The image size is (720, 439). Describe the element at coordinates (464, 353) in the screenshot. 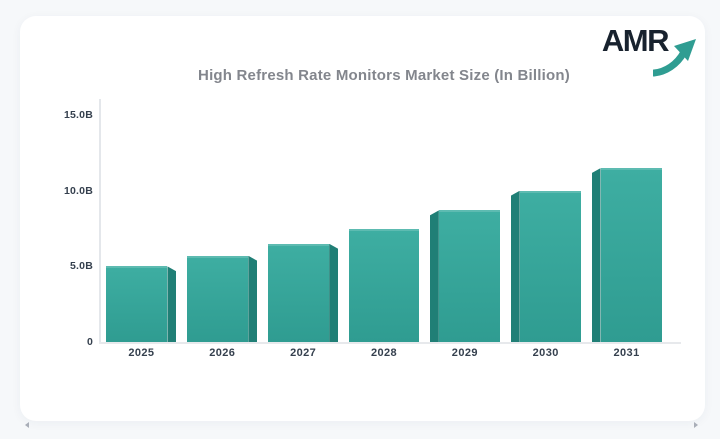

I see `x-axis-tick-label: 2029` at that location.